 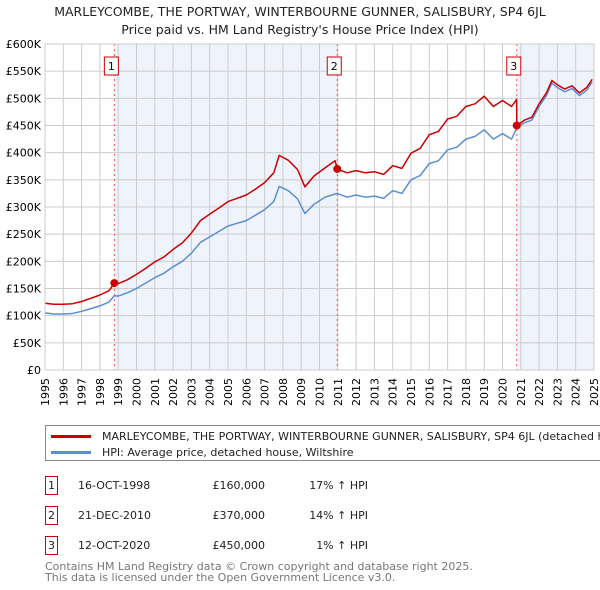 I want to click on y-tick-label: £150K, so click(x=24, y=289).